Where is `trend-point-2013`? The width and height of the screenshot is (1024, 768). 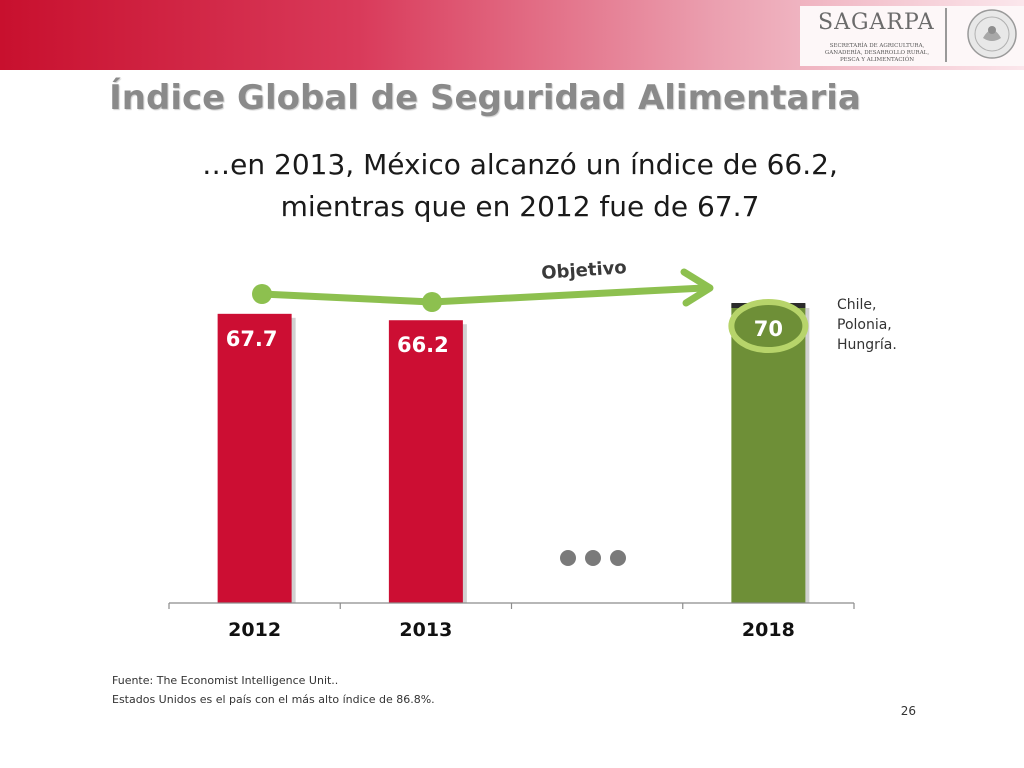 trend-point-2013 is located at coordinates (432, 302).